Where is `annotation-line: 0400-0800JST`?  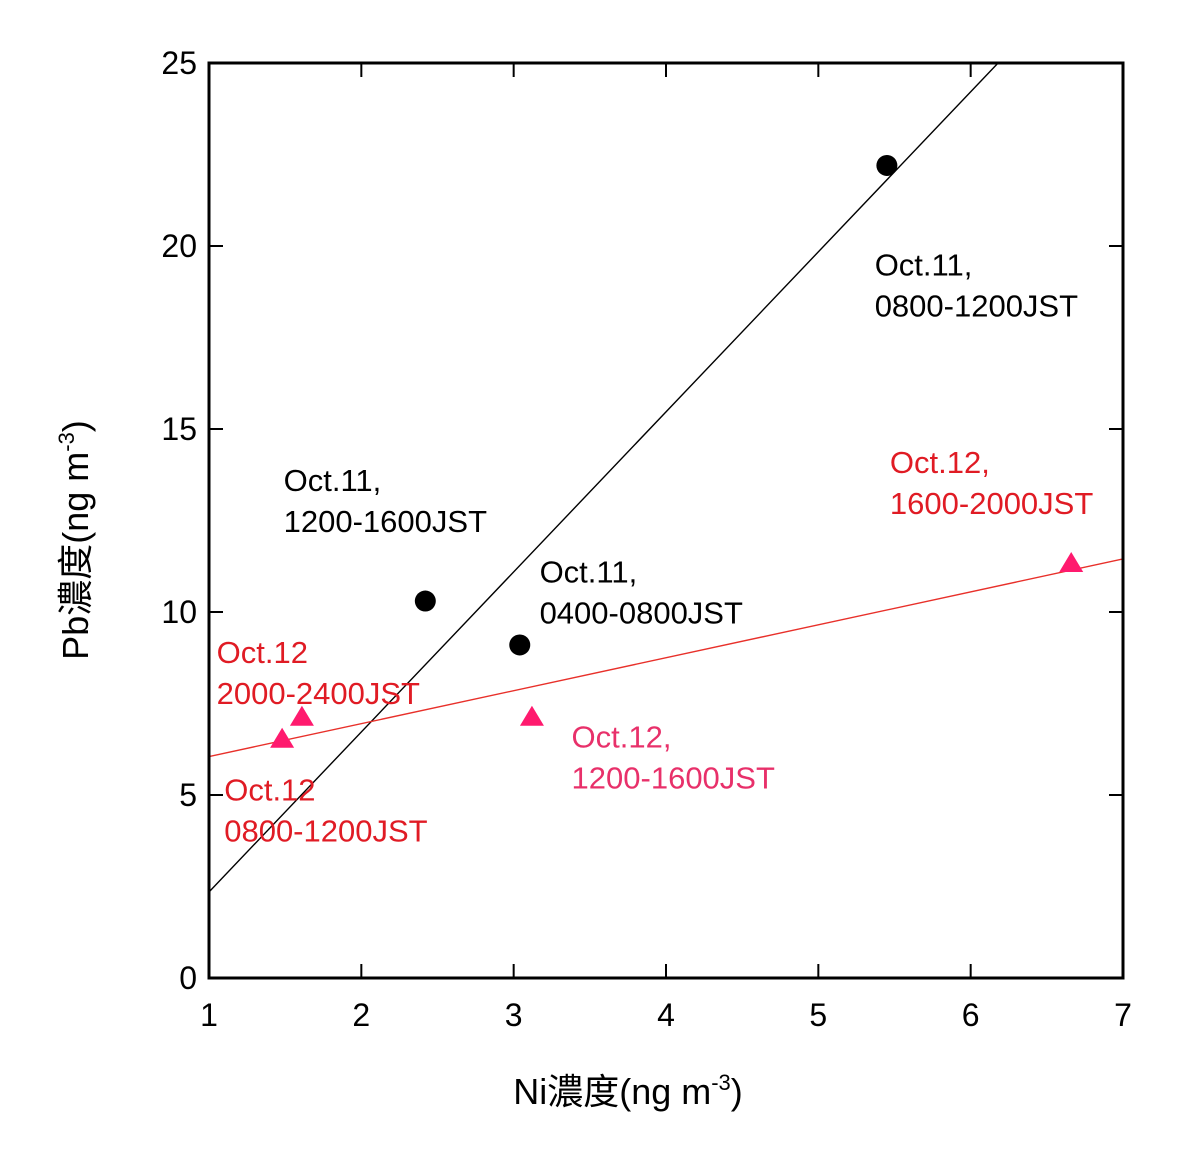 annotation-line: 0400-0800JST is located at coordinates (641, 613).